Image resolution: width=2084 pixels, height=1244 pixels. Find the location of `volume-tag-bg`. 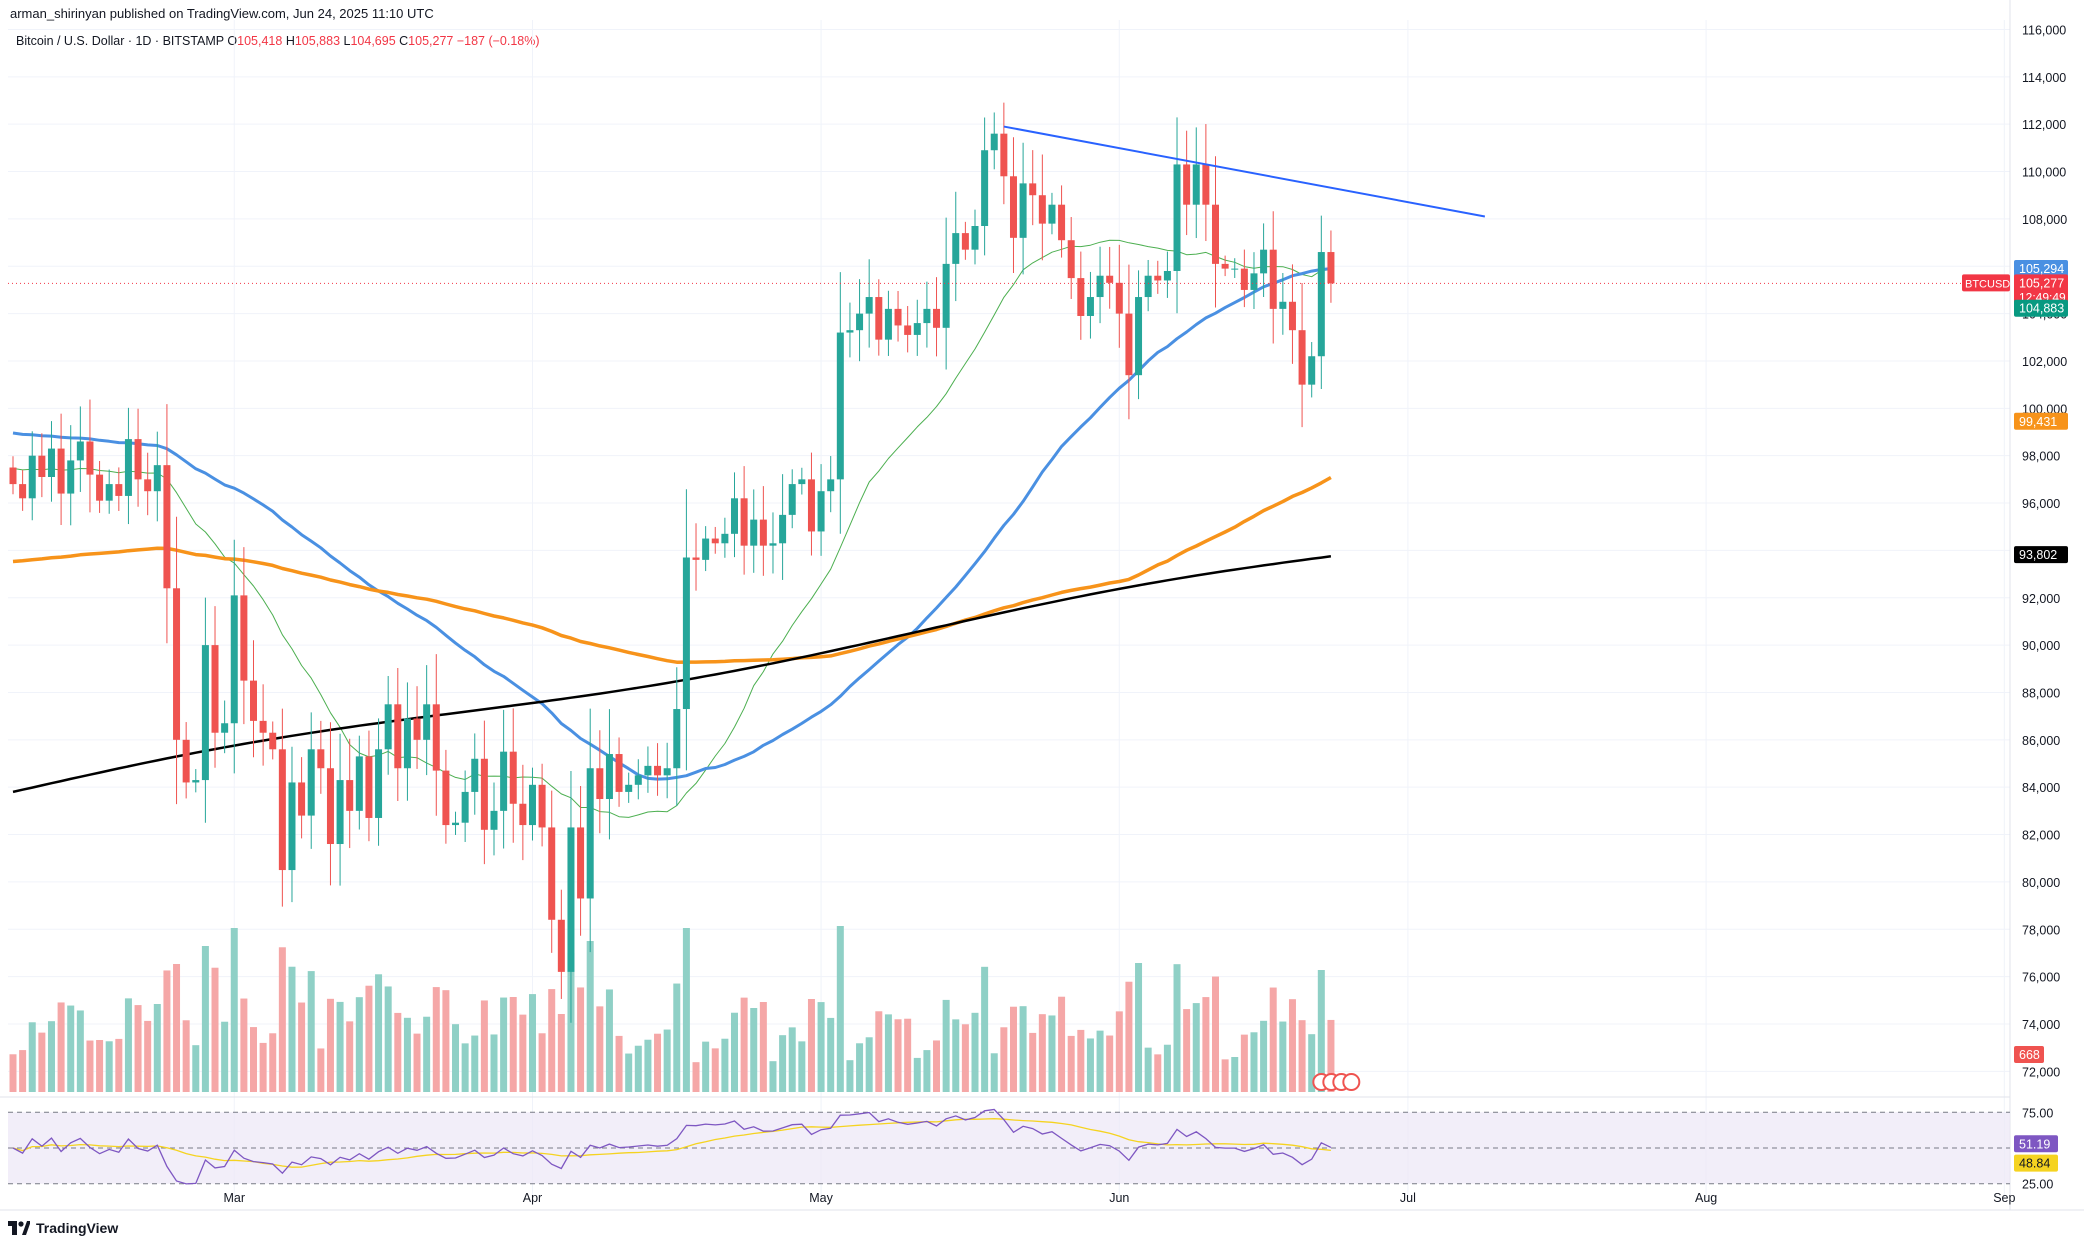

volume-tag-bg is located at coordinates (2029, 1054).